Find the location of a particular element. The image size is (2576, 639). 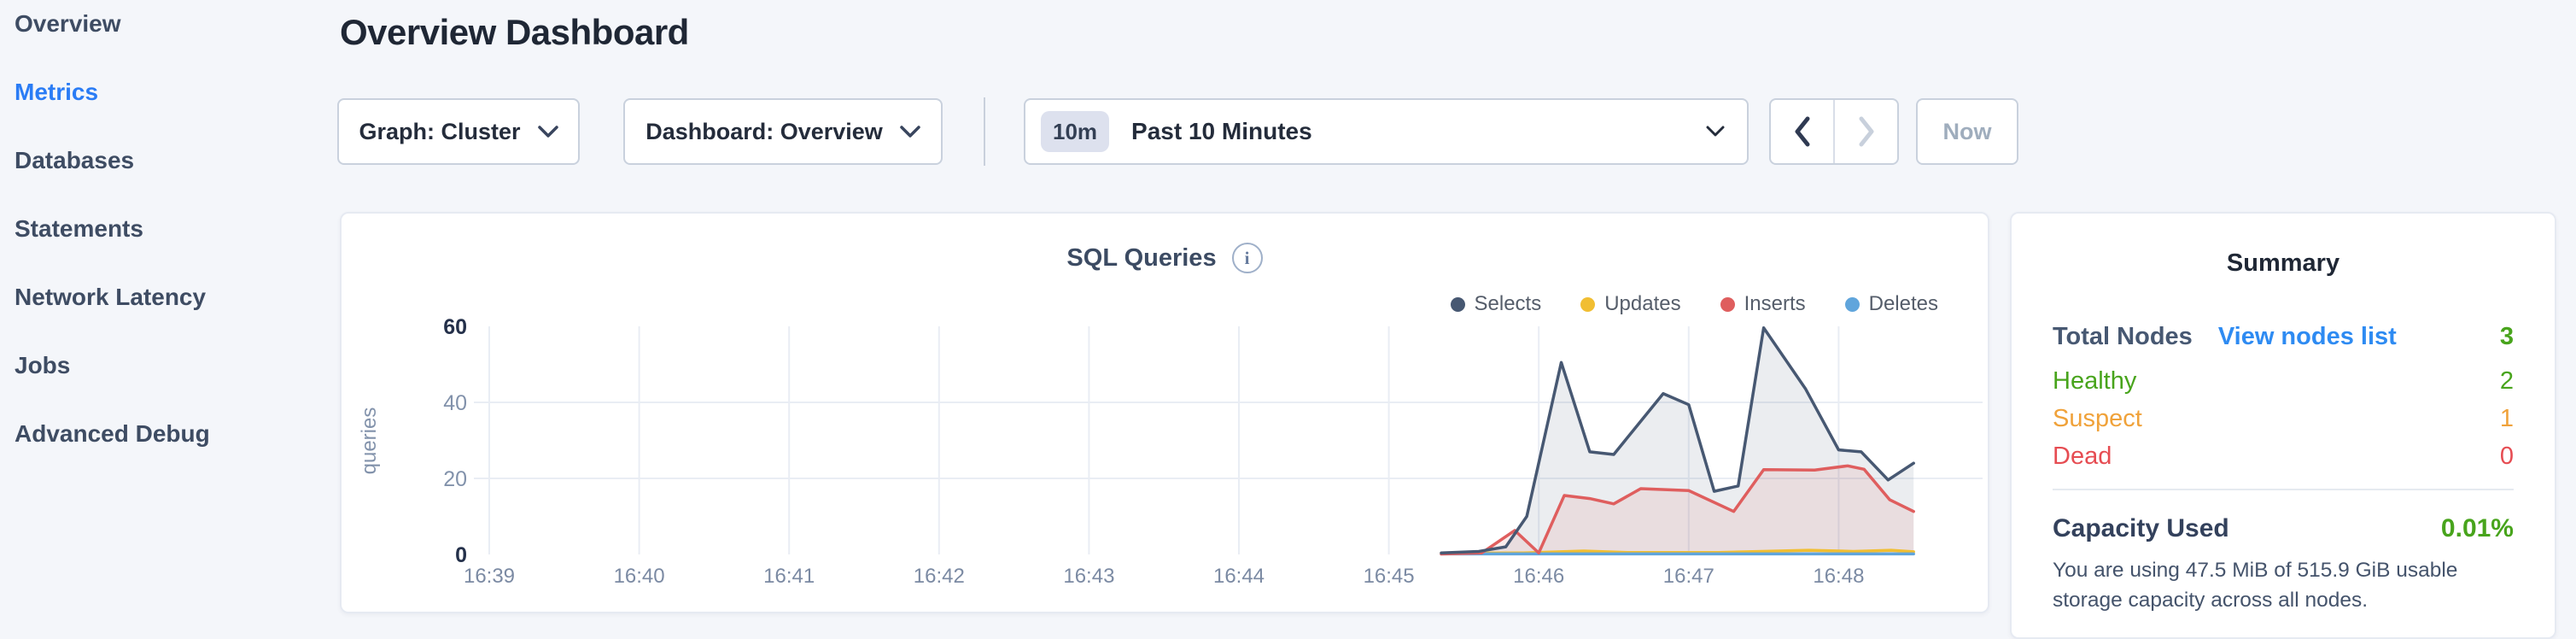

now-button: Now is located at coordinates (1967, 131).